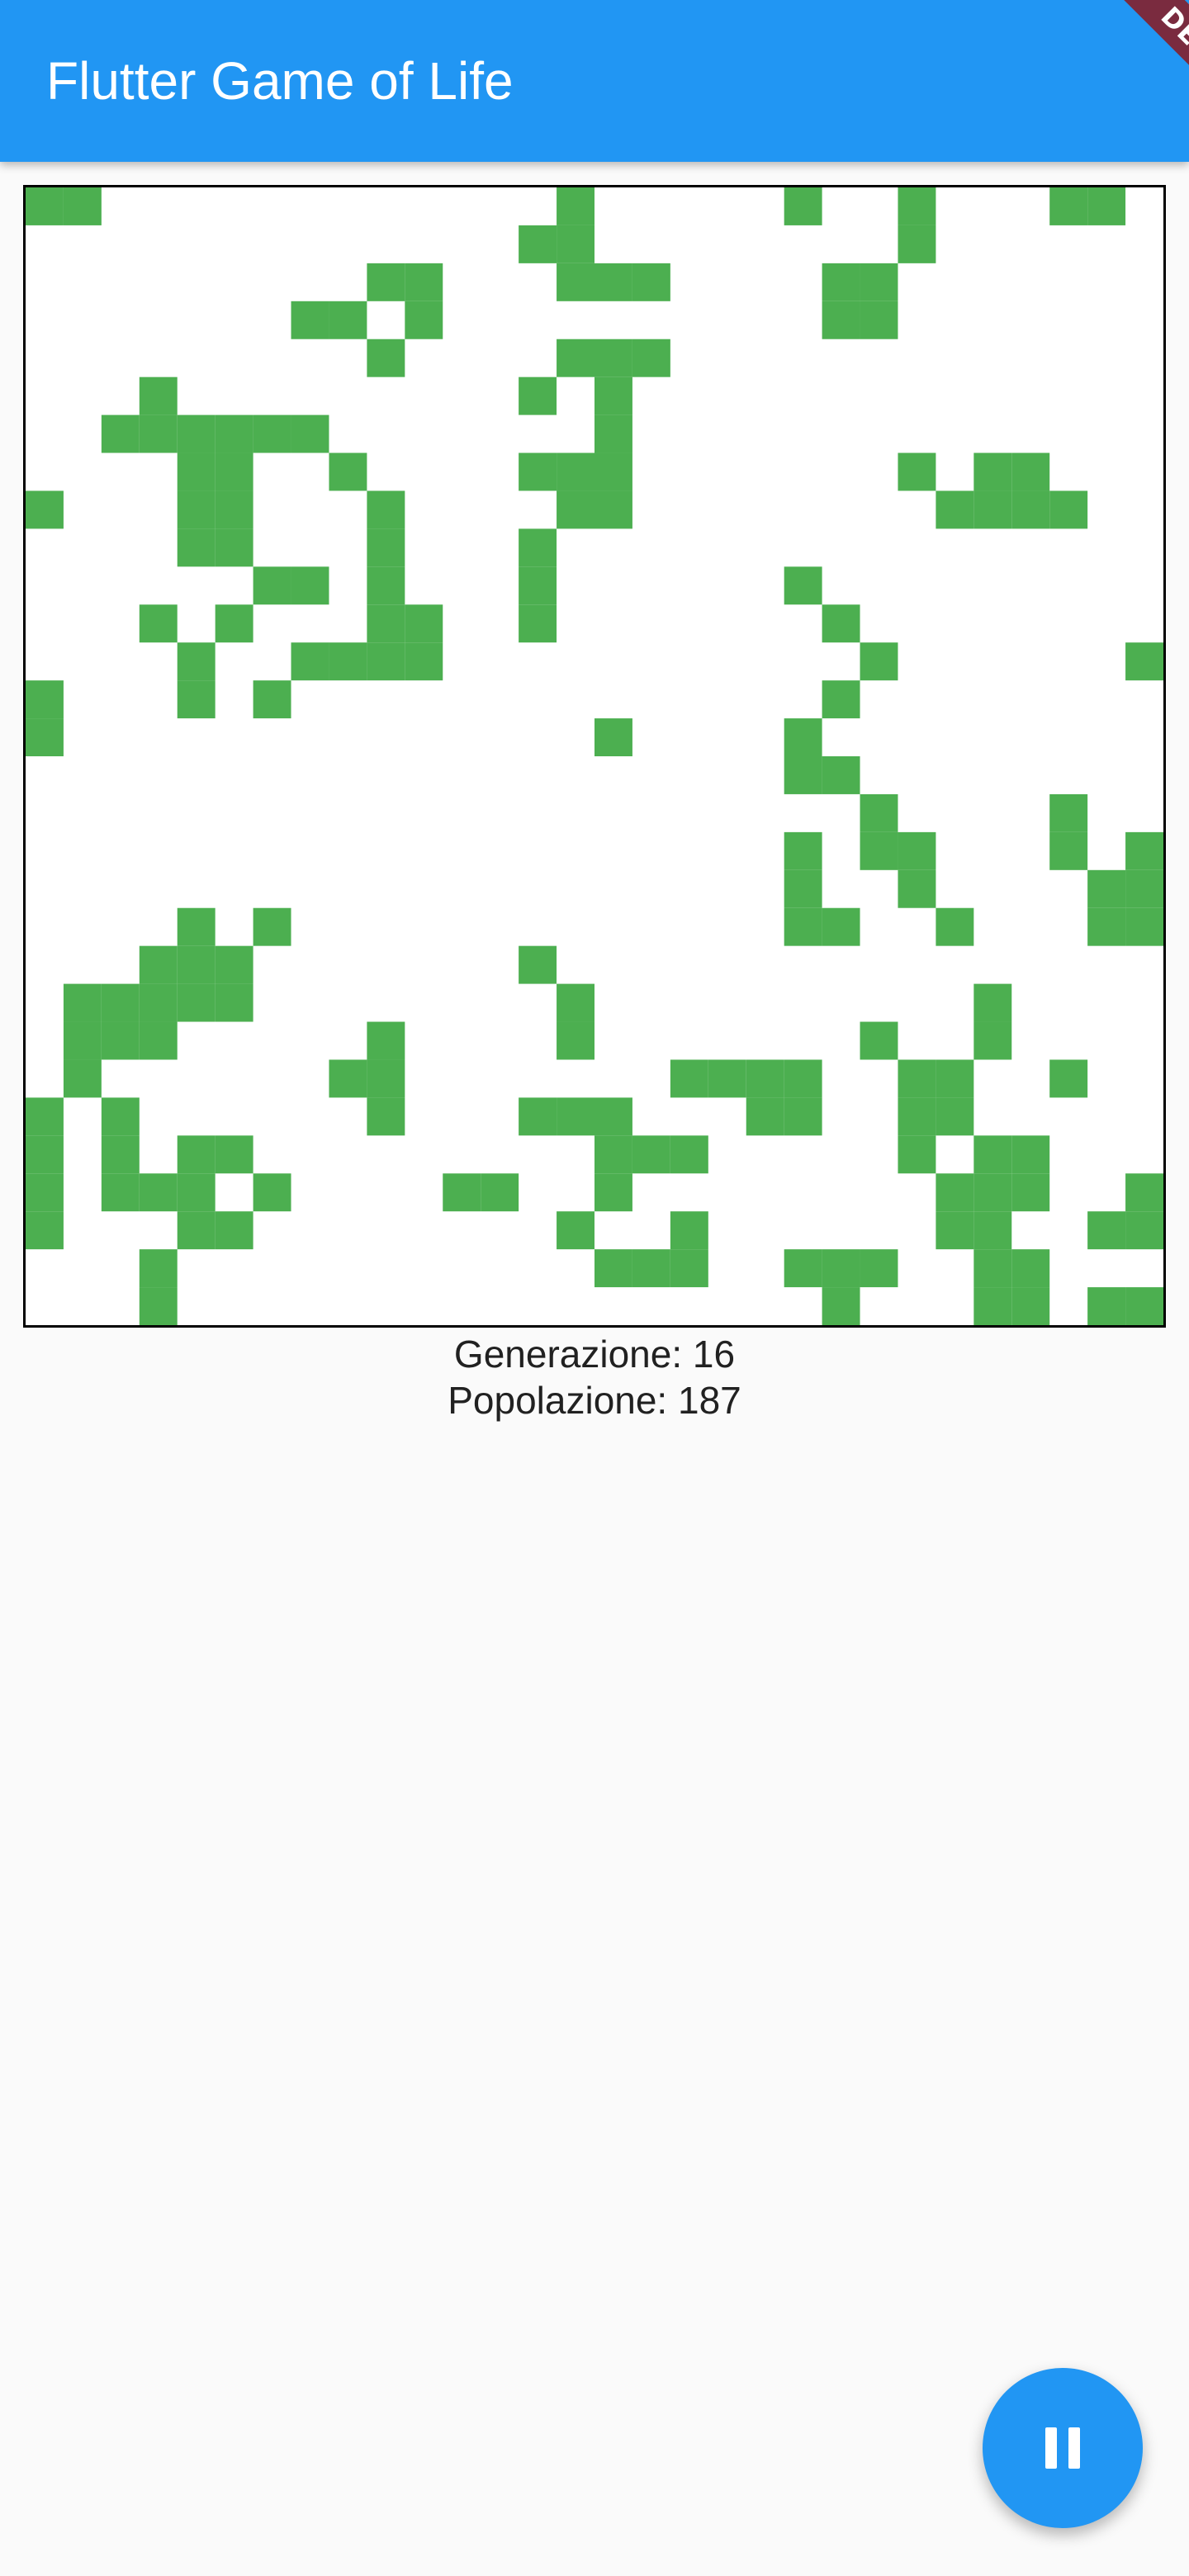 This screenshot has height=2576, width=1189. Describe the element at coordinates (594, 1400) in the screenshot. I see `population-counter: Popolazione: 187` at that location.